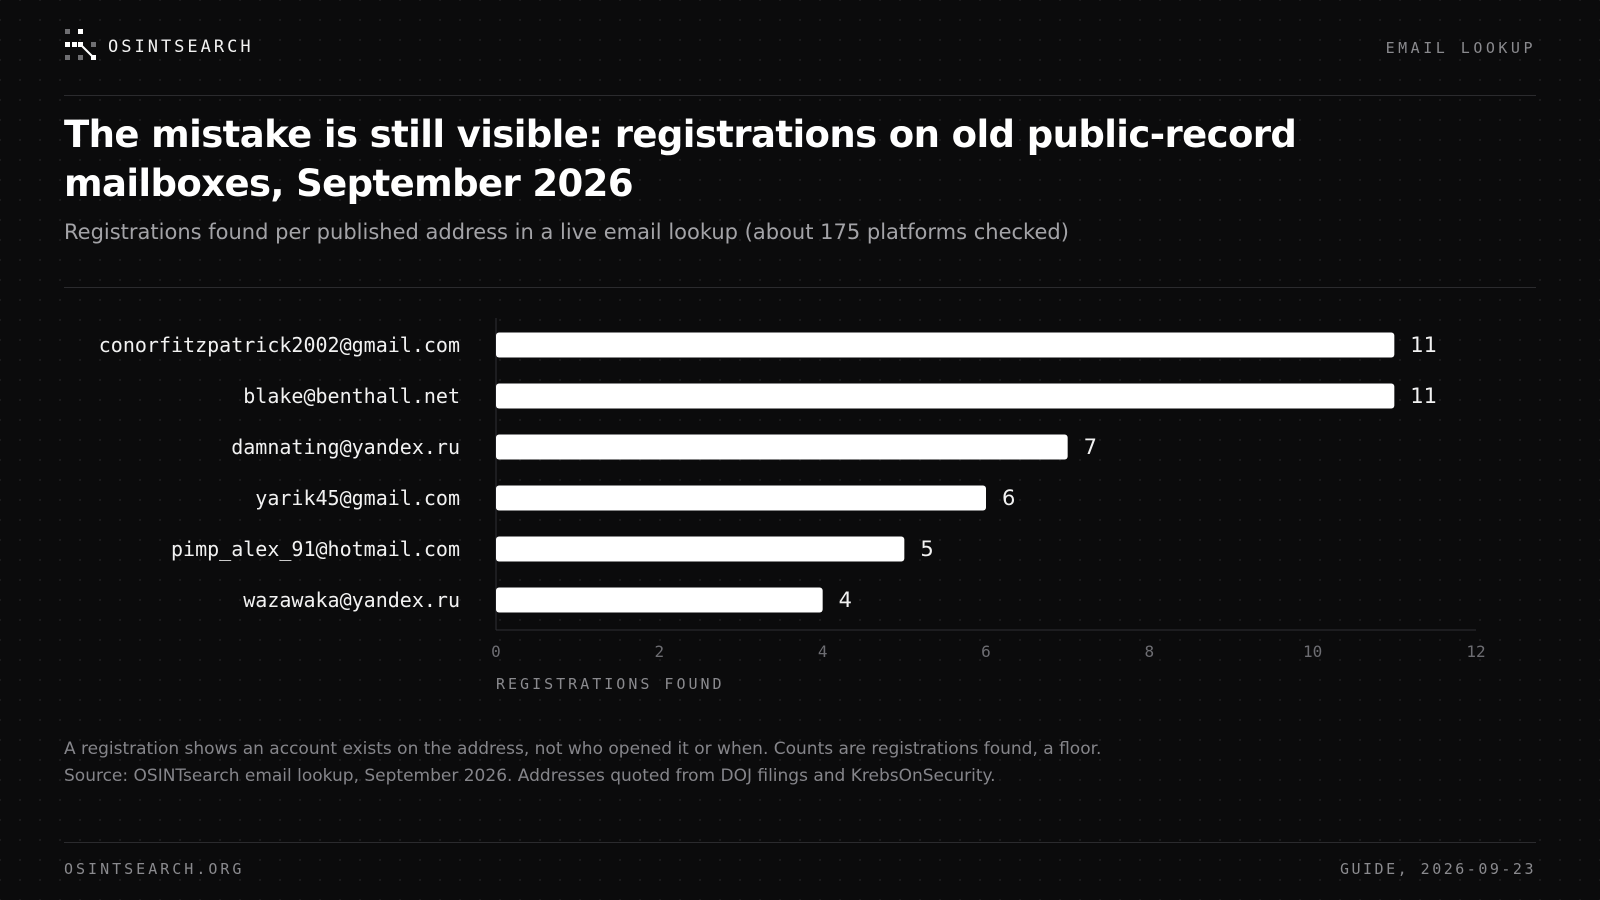 The image size is (1600, 900). I want to click on category-label: wazawaka@yandex.ru, so click(351, 600).